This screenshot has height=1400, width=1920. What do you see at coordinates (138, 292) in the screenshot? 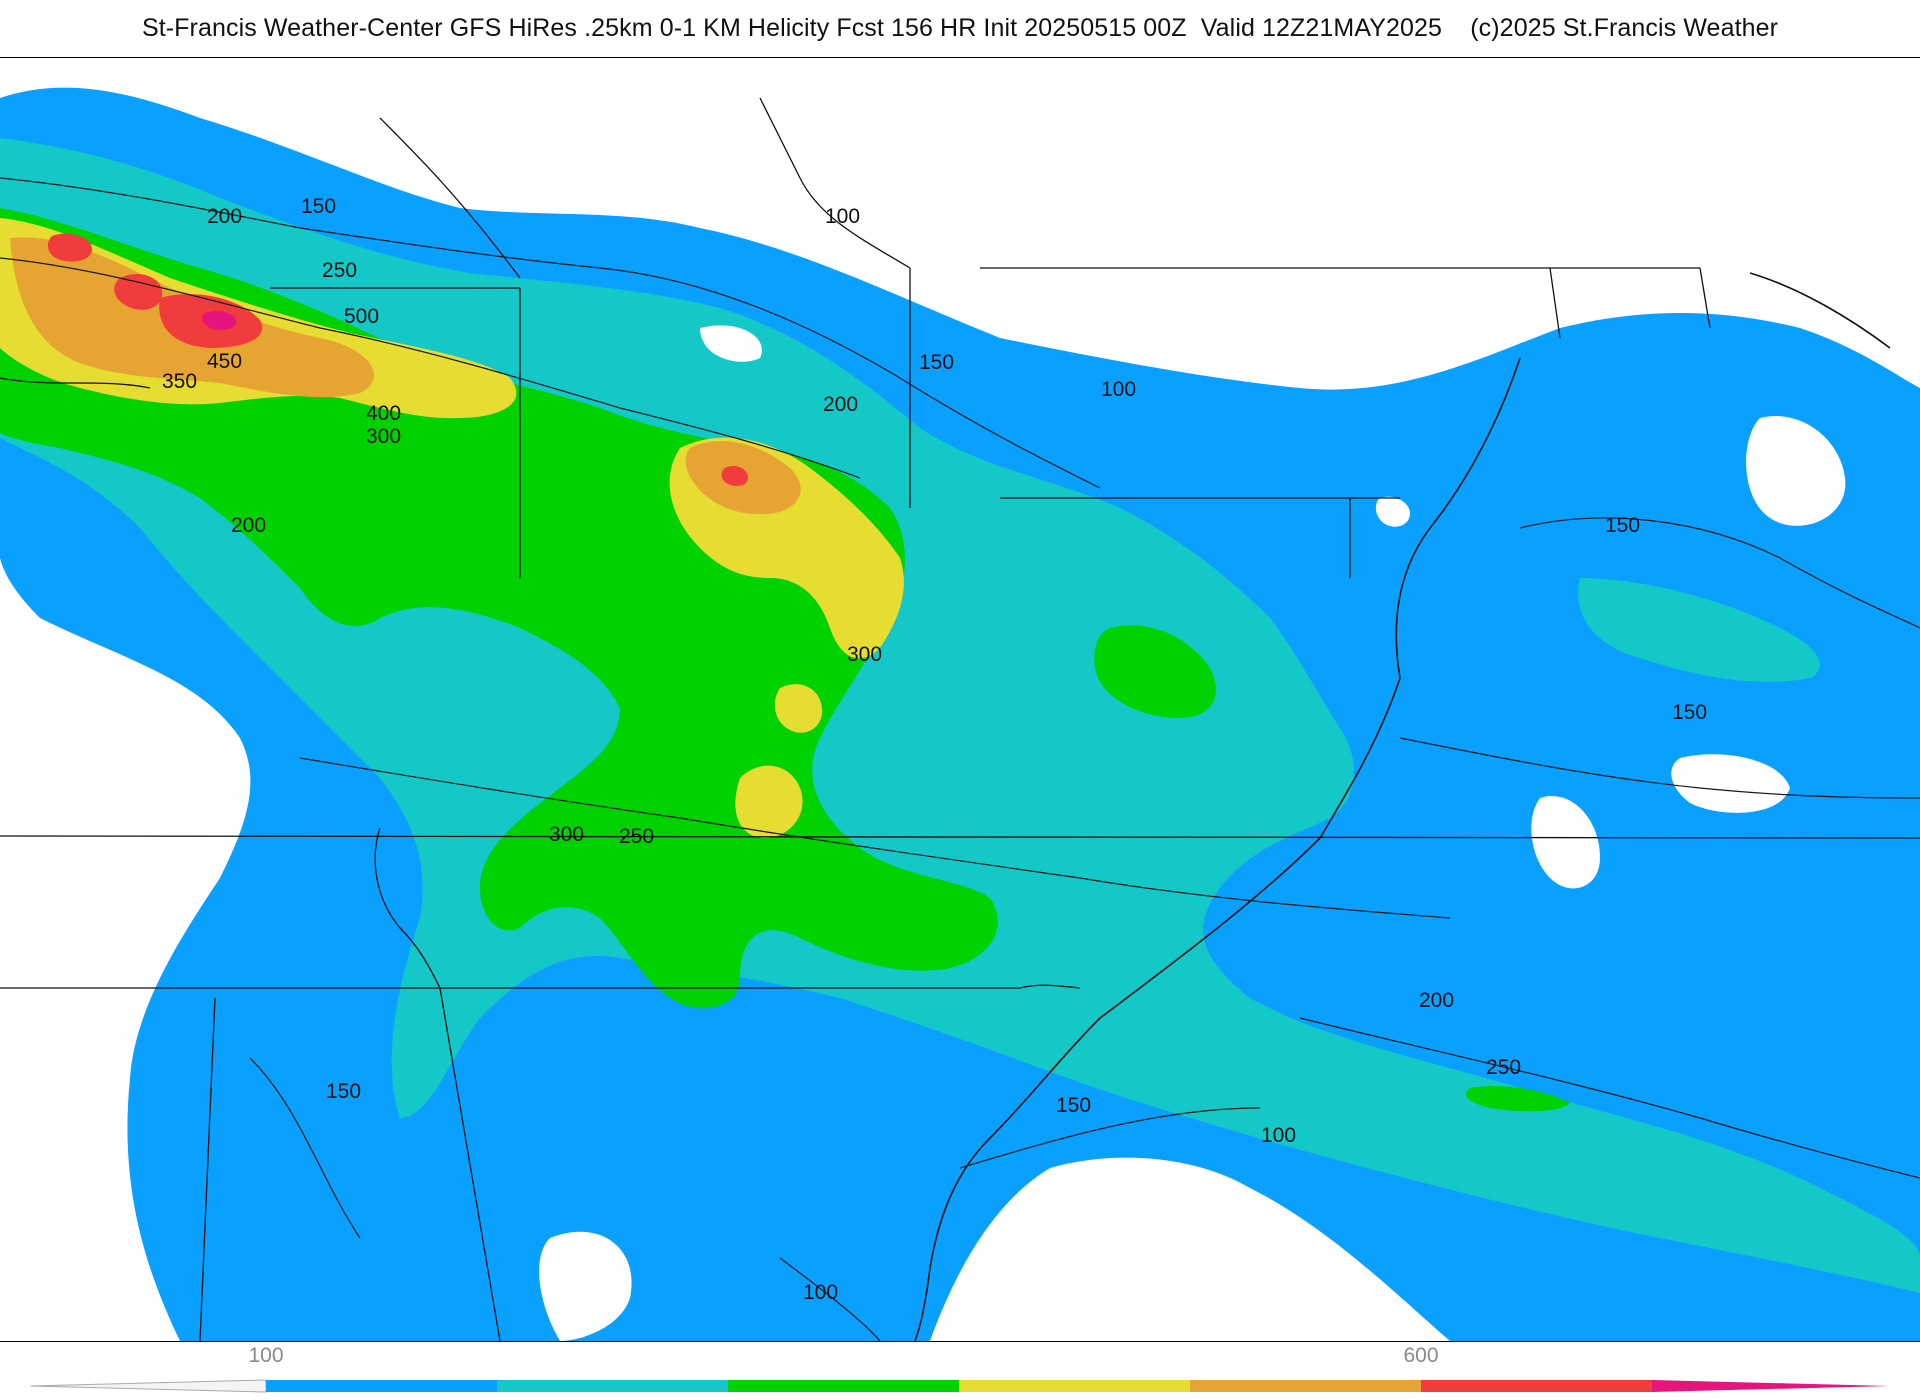
I see `helicity-fill-500-b` at bounding box center [138, 292].